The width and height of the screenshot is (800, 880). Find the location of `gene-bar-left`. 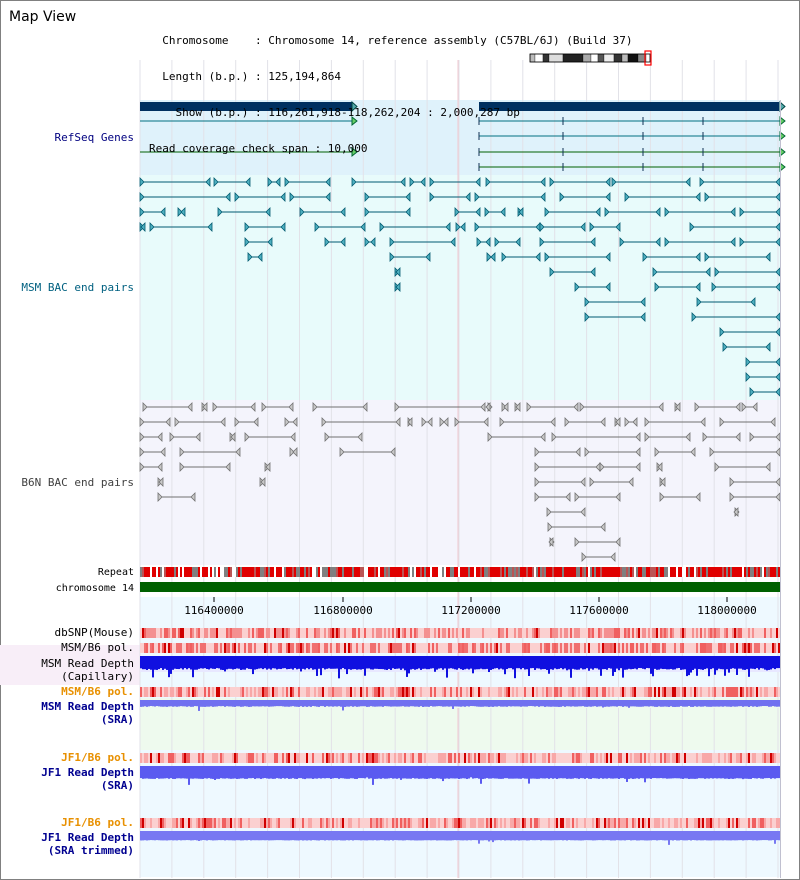

gene-bar-left is located at coordinates (246, 106).